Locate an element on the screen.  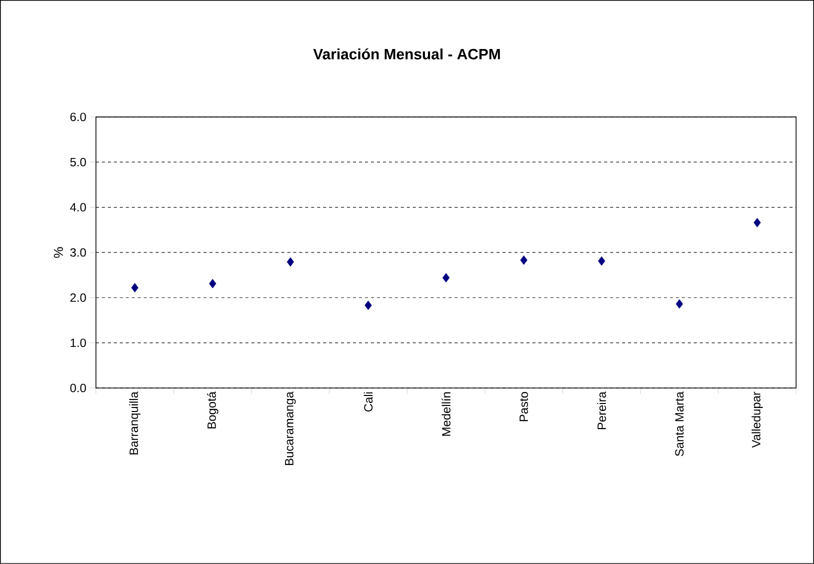
y-tick-label: 5.0 is located at coordinates (78, 162).